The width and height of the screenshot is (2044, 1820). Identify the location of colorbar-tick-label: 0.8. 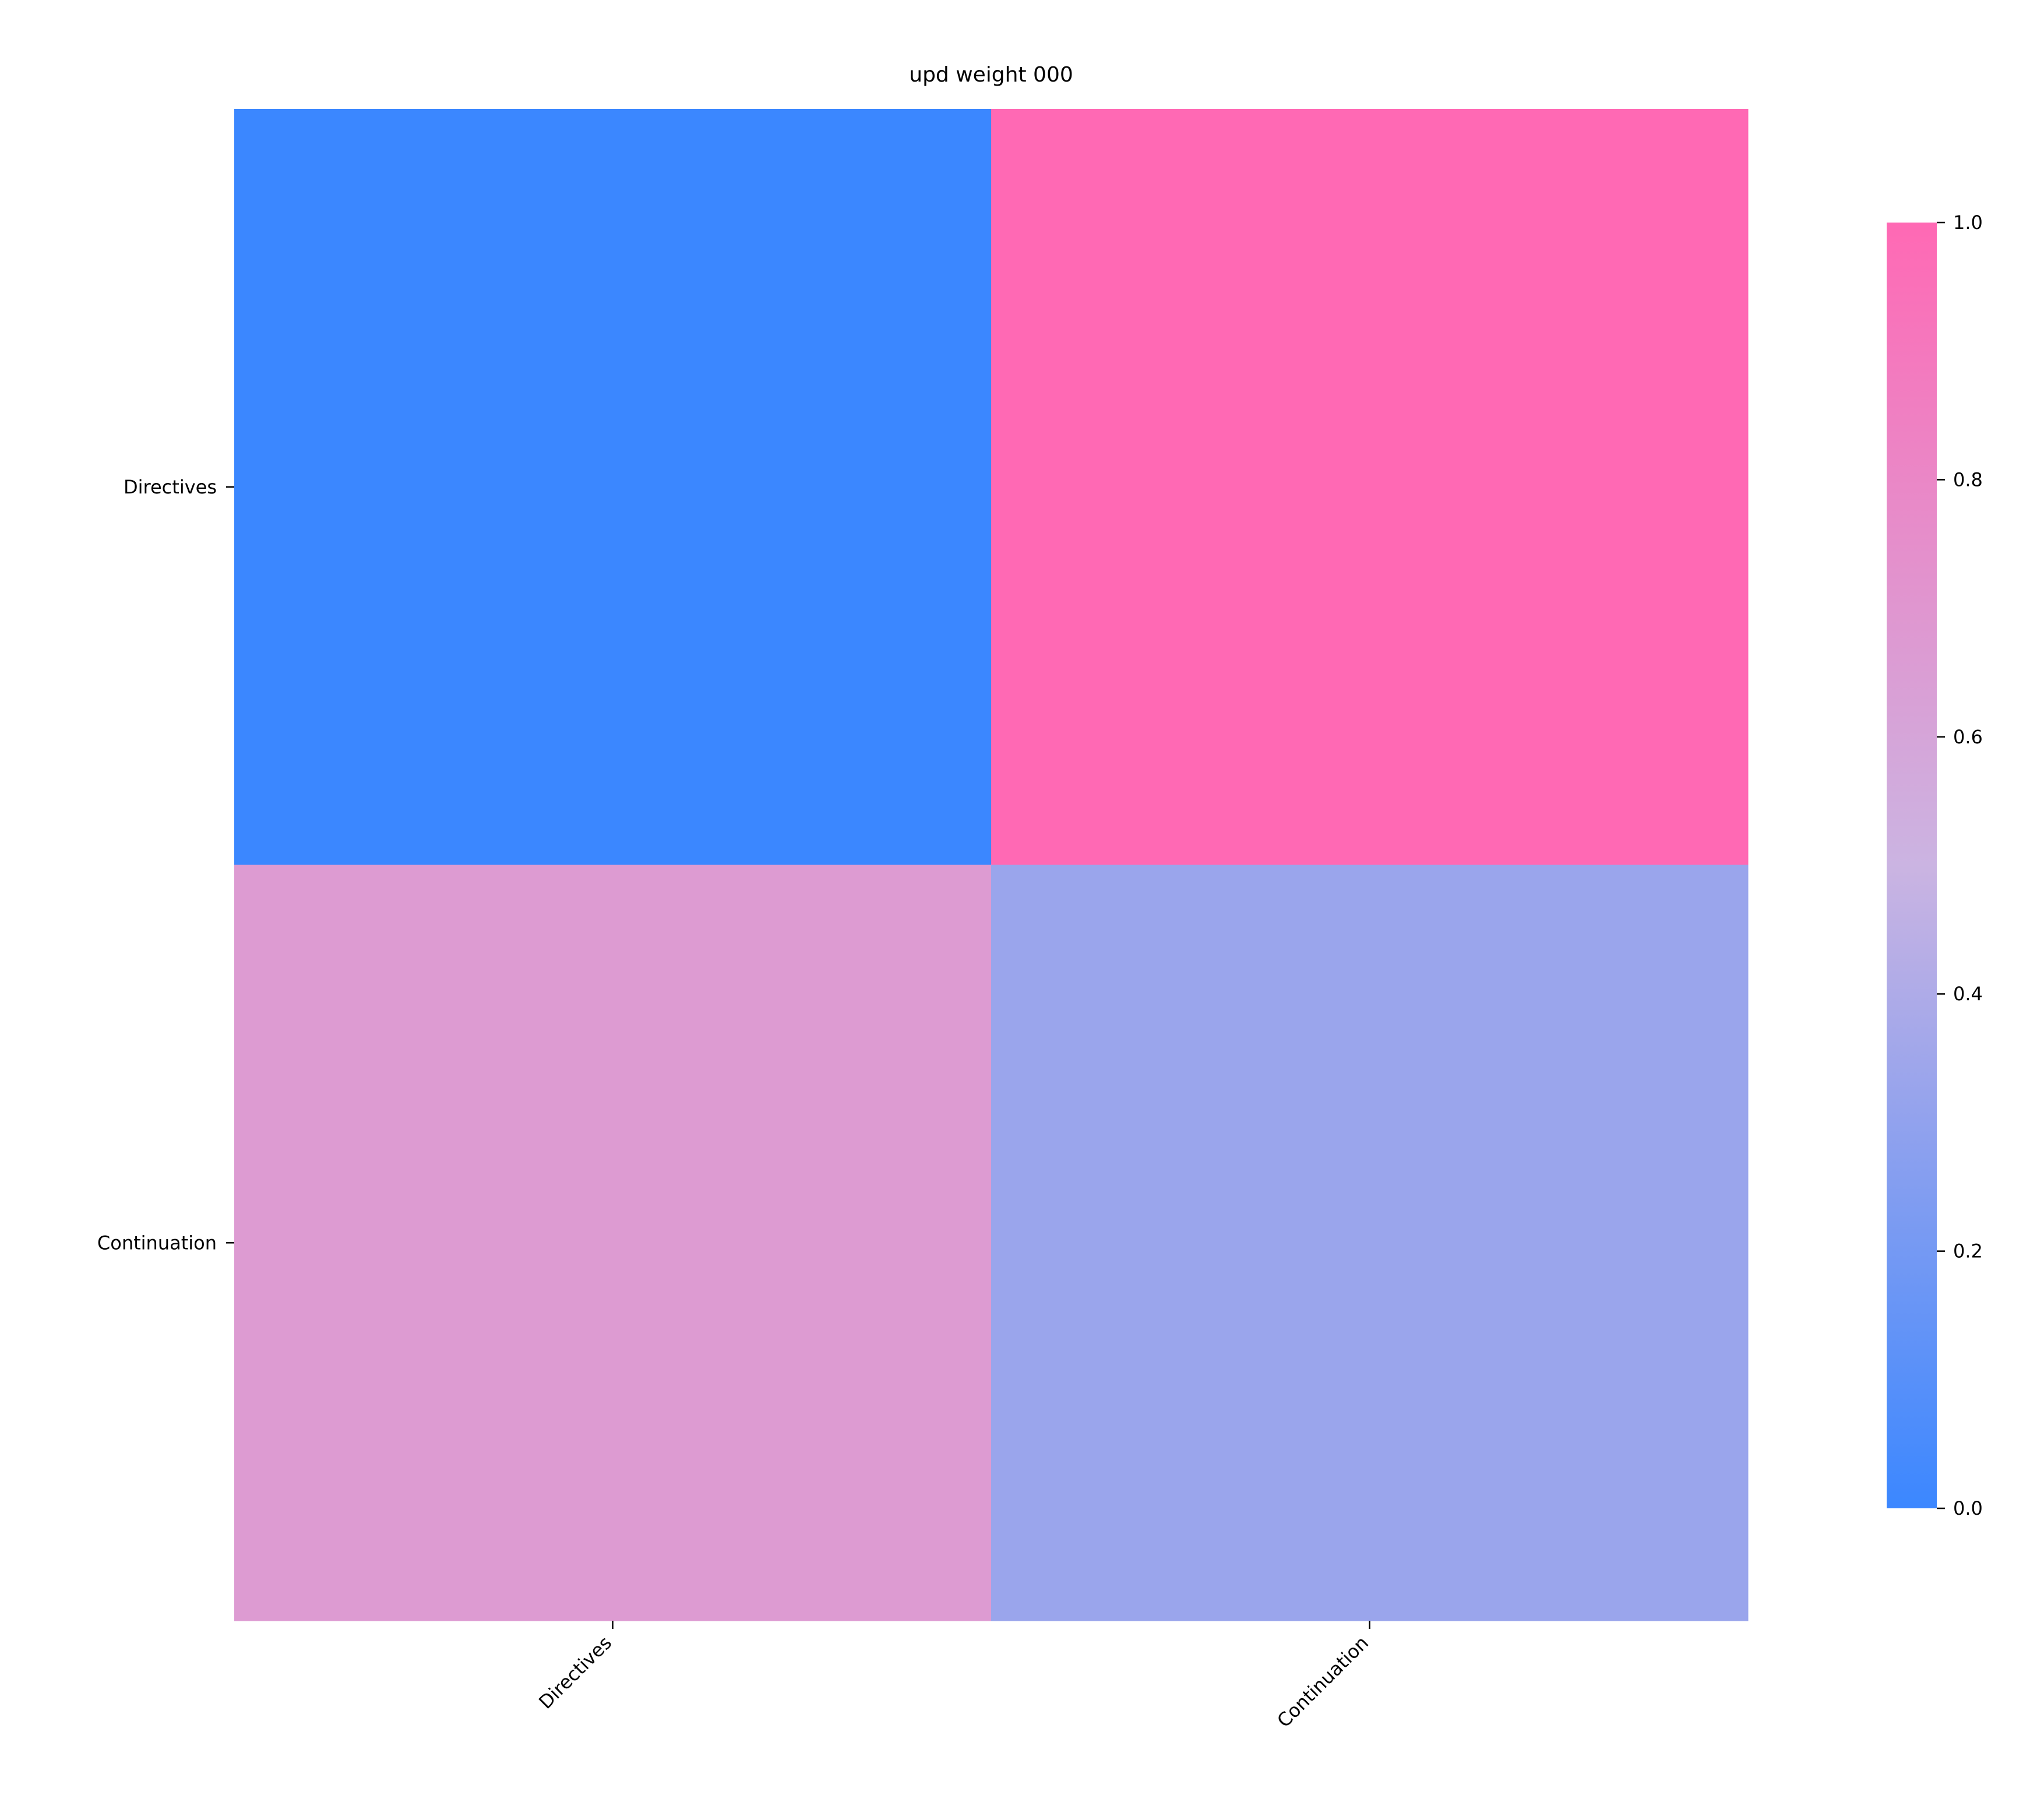
(1968, 479).